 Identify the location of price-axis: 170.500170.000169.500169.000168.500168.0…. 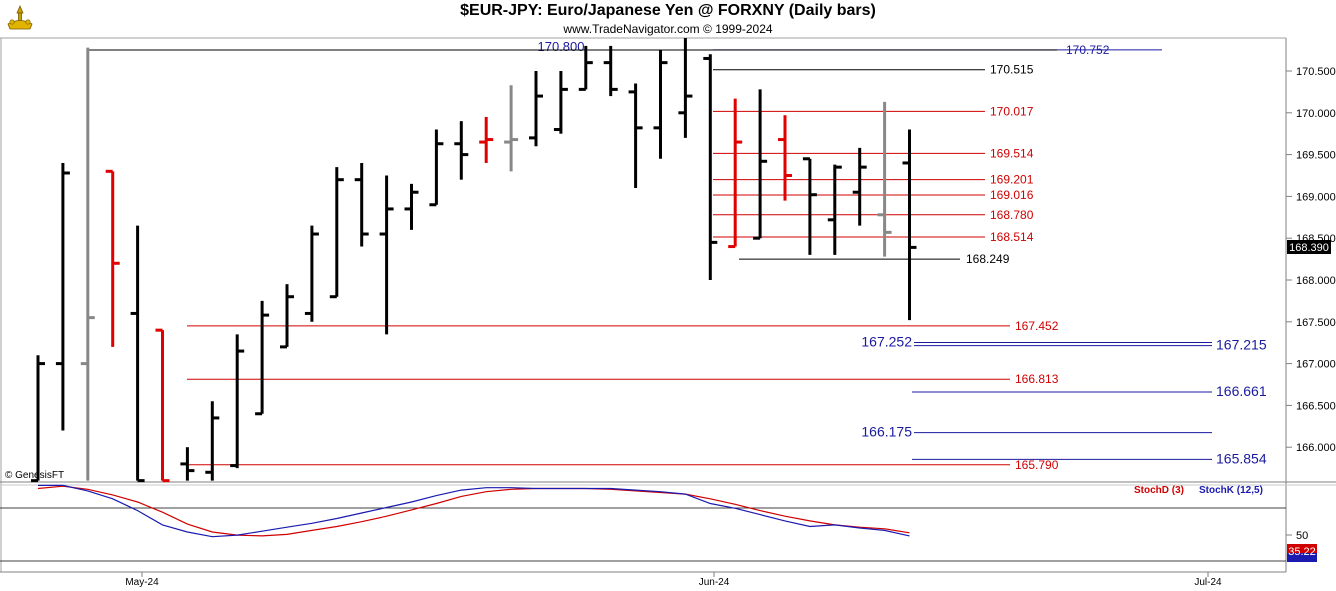
(1311, 260).